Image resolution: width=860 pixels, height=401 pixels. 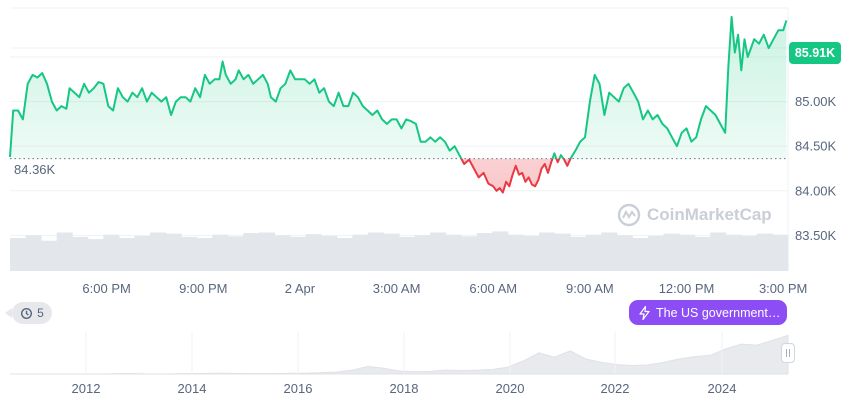 What do you see at coordinates (816, 235) in the screenshot?
I see `y-tick-label: 83.50K` at bounding box center [816, 235].